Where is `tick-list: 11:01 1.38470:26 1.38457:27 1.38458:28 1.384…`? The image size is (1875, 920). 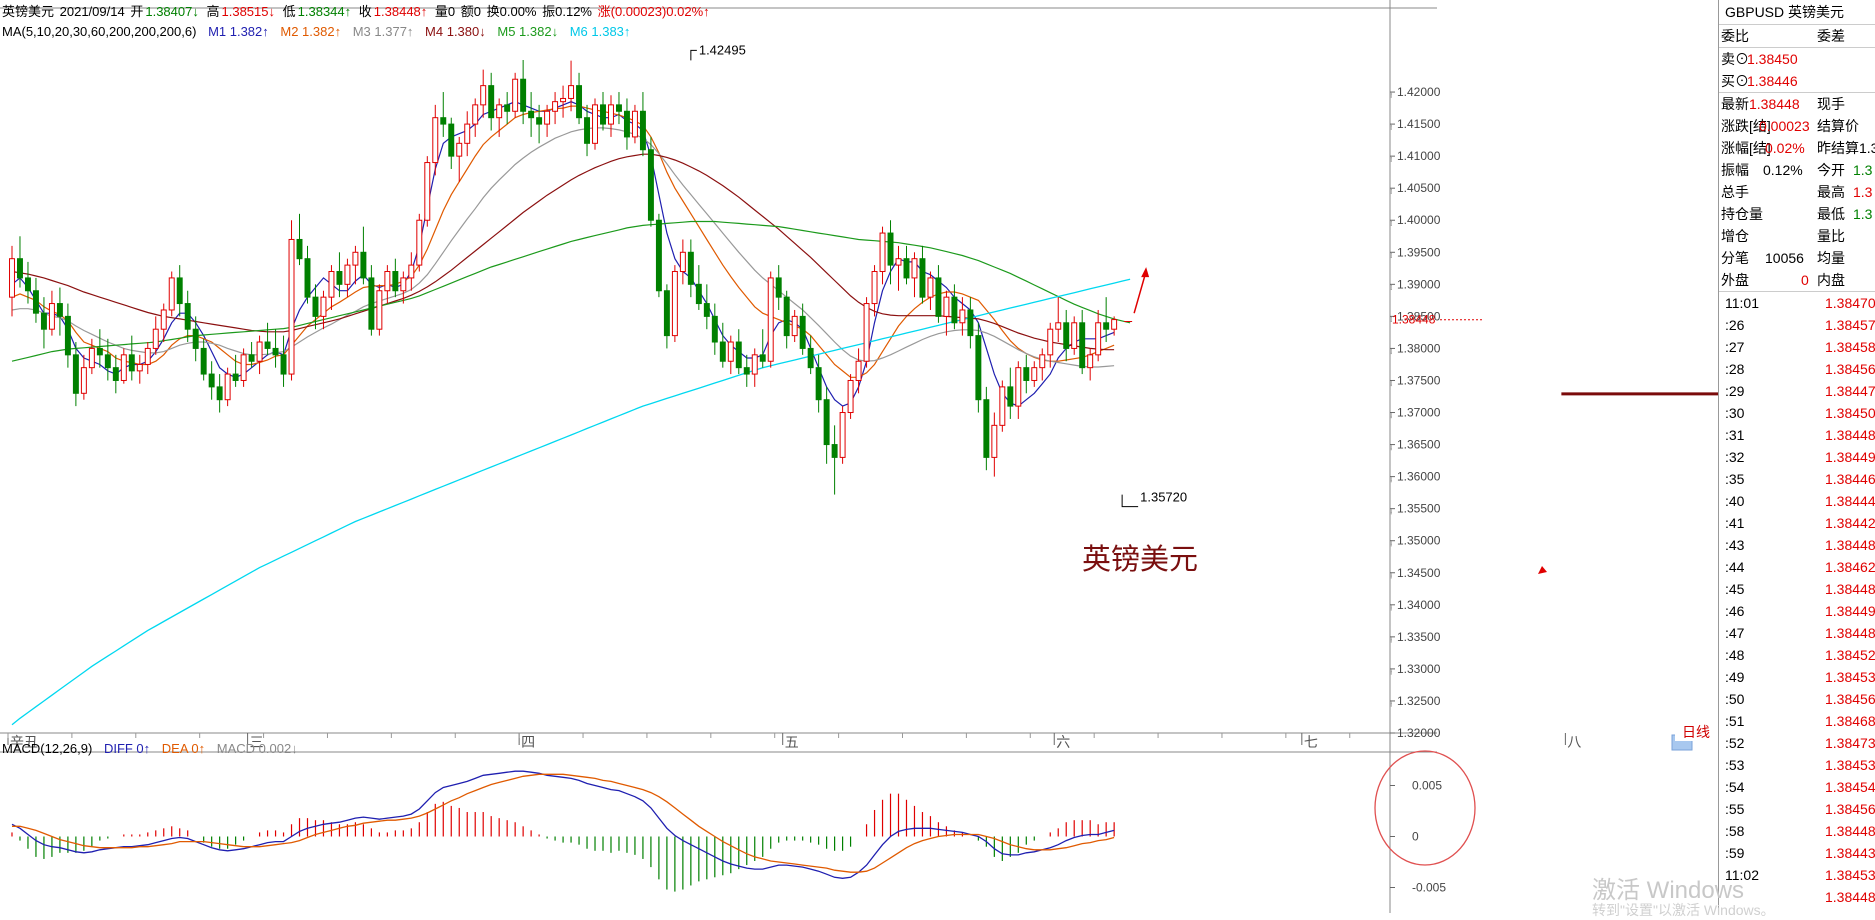 tick-list: 11:01 1.38470:26 1.38457:27 1.38458:28 1.384… is located at coordinates (1797, 600).